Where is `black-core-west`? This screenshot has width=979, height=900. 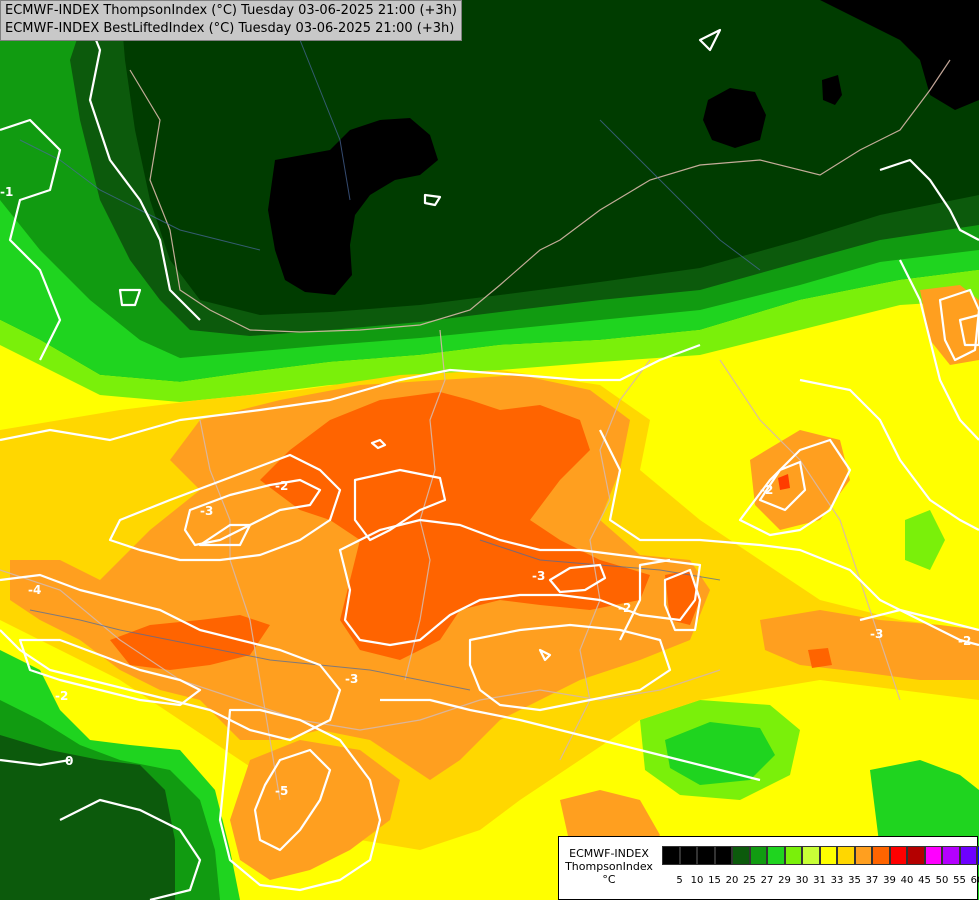
black-core-west is located at coordinates (353, 206).